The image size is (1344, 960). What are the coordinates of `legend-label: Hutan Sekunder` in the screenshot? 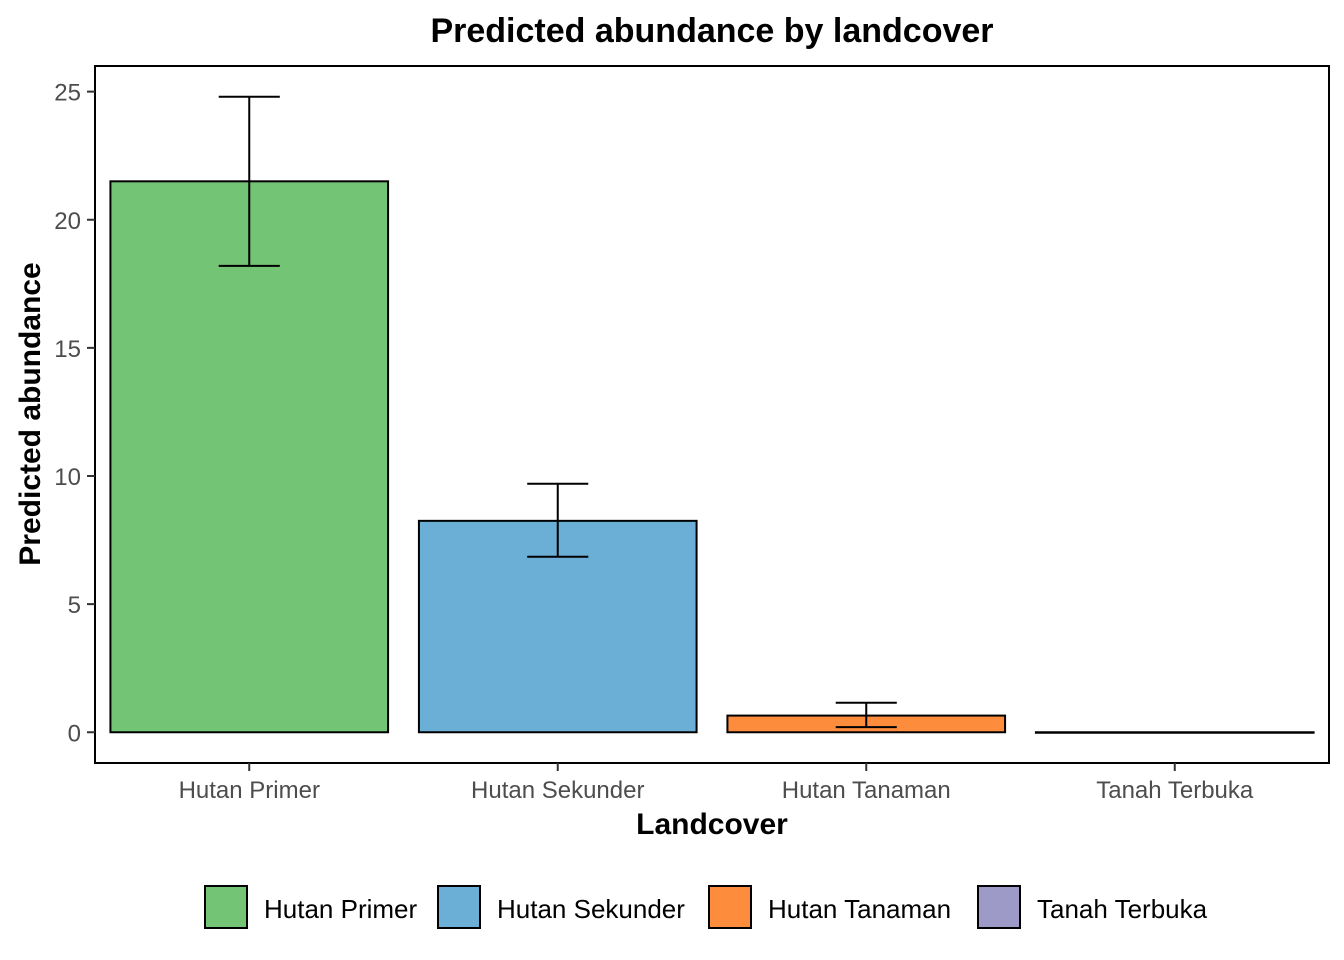 It's located at (591, 909).